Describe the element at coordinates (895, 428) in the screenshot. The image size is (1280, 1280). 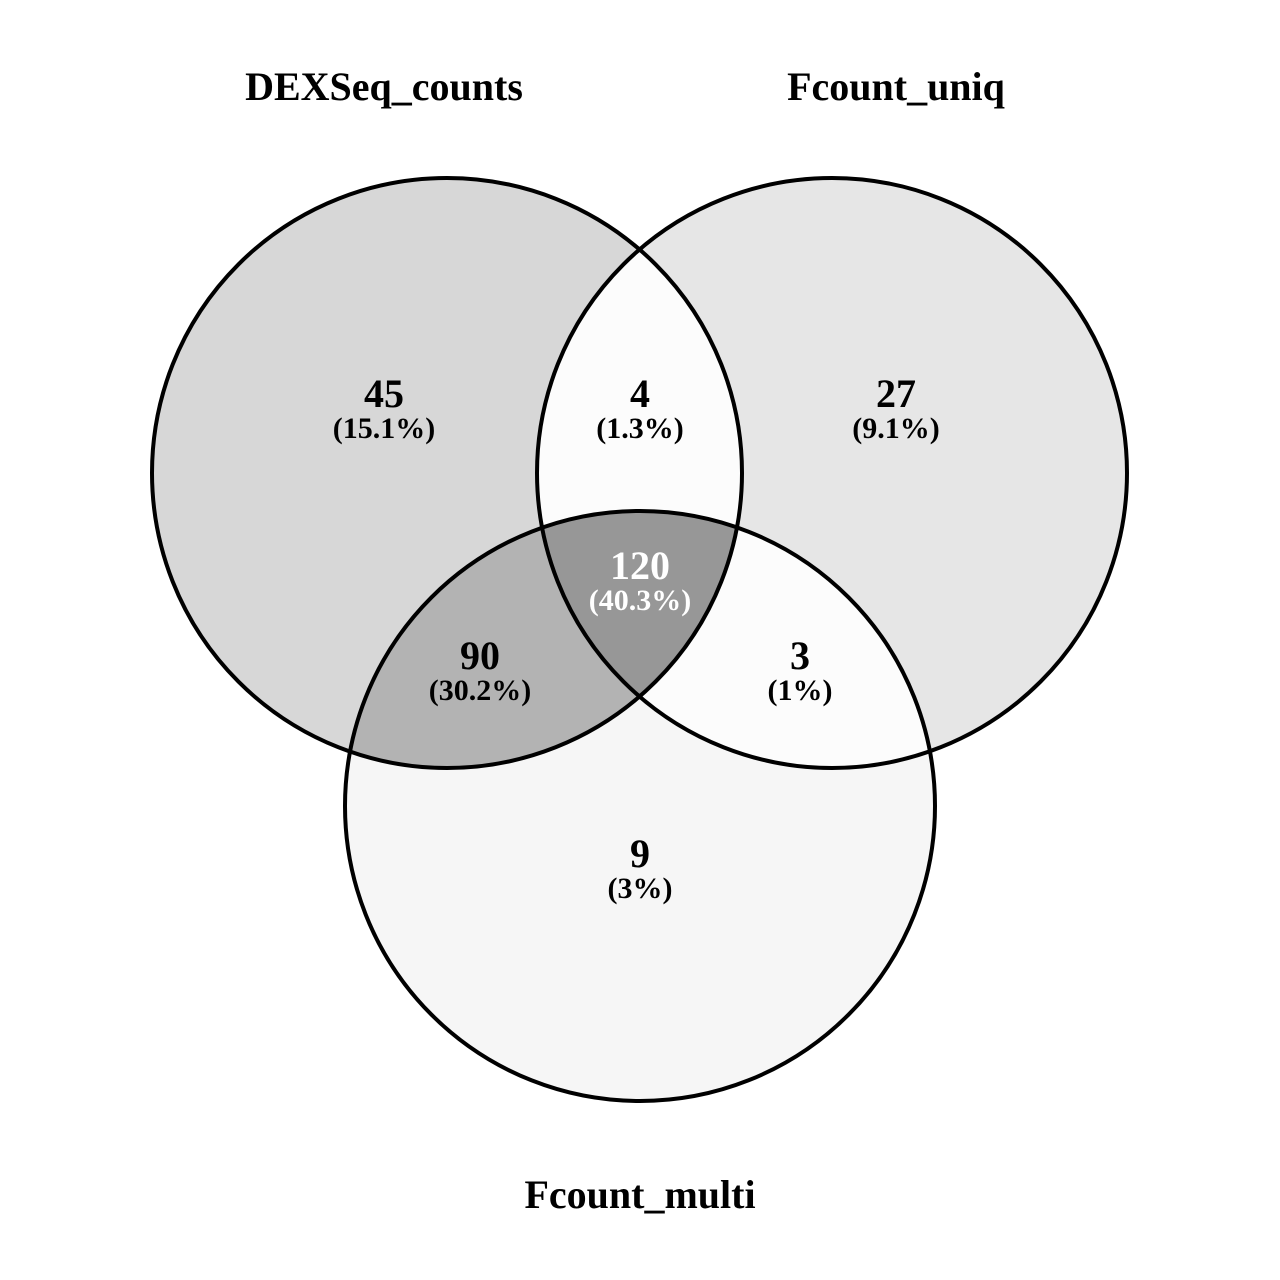
I see `region-fcount-uniq-only-pct: (9.1%)` at that location.